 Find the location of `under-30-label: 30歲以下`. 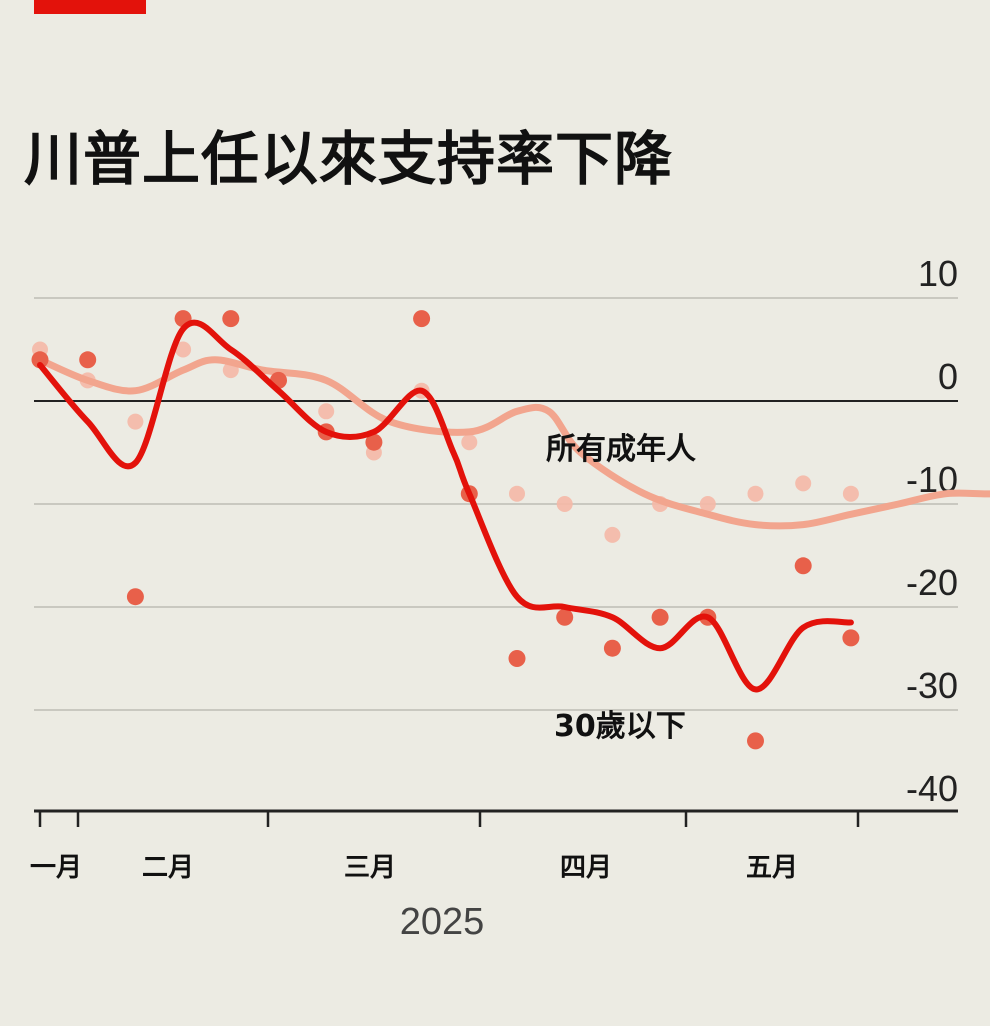

under-30-label: 30歲以下 is located at coordinates (620, 726).